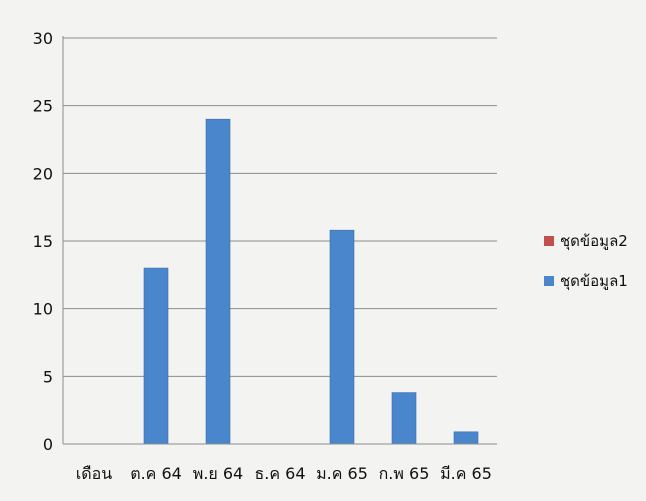  Describe the element at coordinates (43, 241) in the screenshot. I see `y-tick-label: 15` at that location.